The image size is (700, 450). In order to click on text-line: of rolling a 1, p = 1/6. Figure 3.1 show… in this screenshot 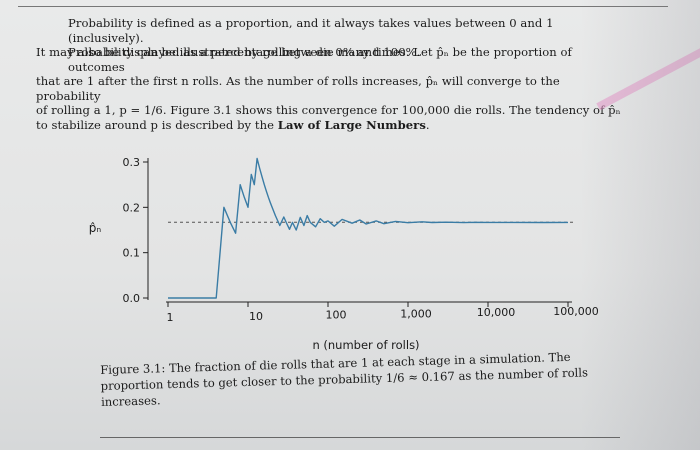, I will do `click(328, 110)`.